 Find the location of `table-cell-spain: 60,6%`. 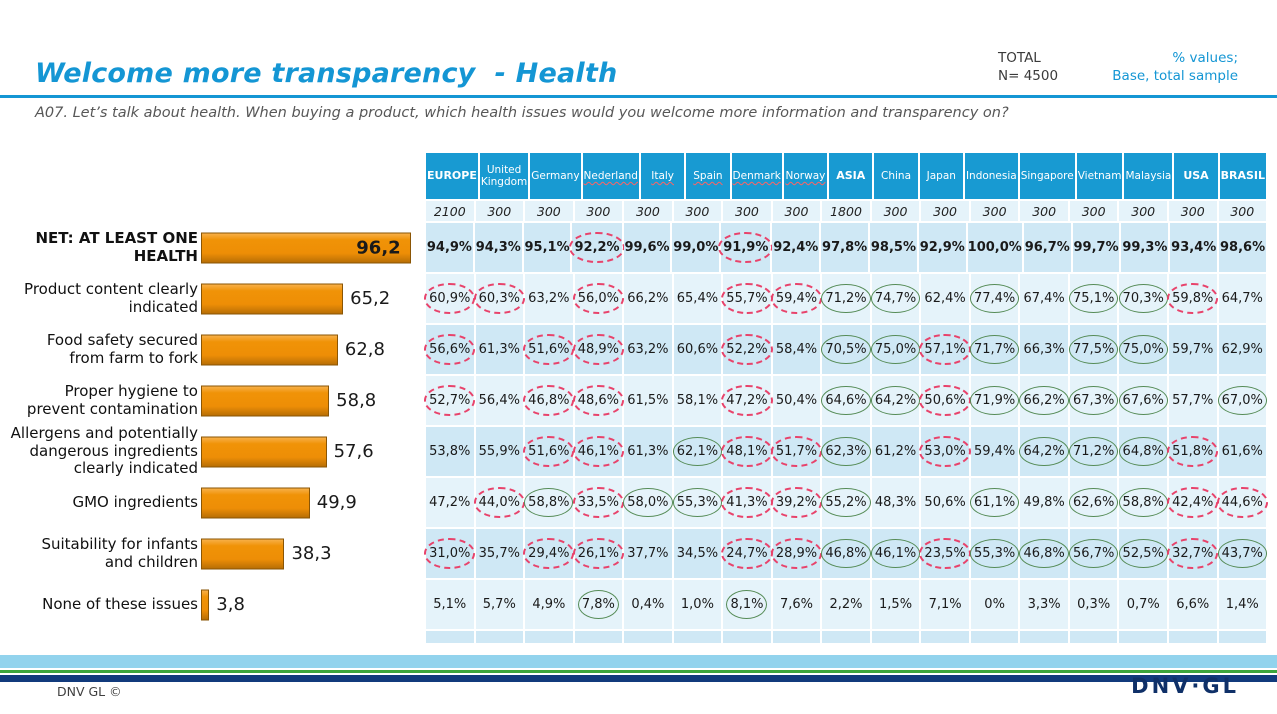

table-cell-spain: 60,6% is located at coordinates (697, 349).